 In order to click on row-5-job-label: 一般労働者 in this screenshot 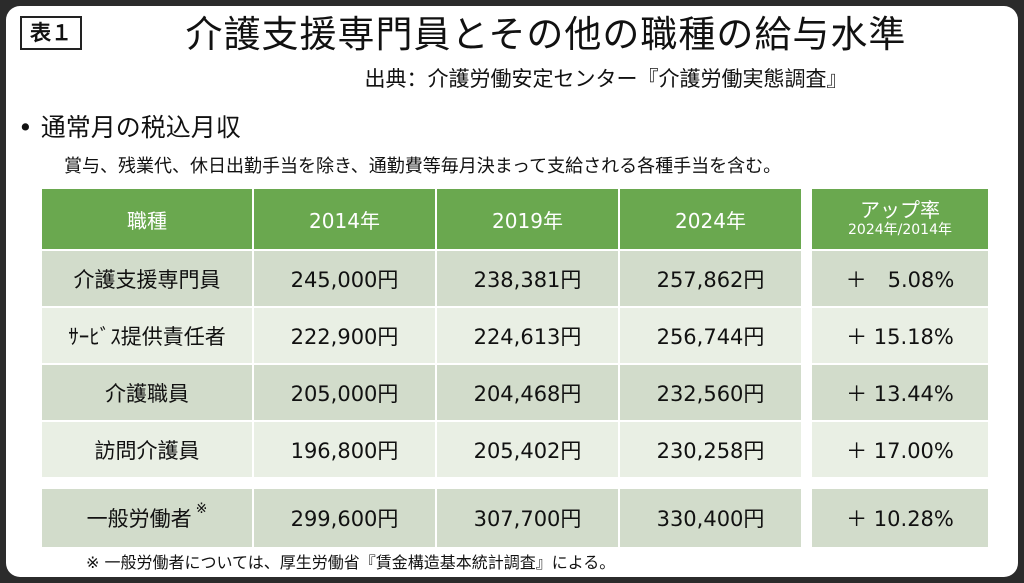, I will do `click(139, 519)`.